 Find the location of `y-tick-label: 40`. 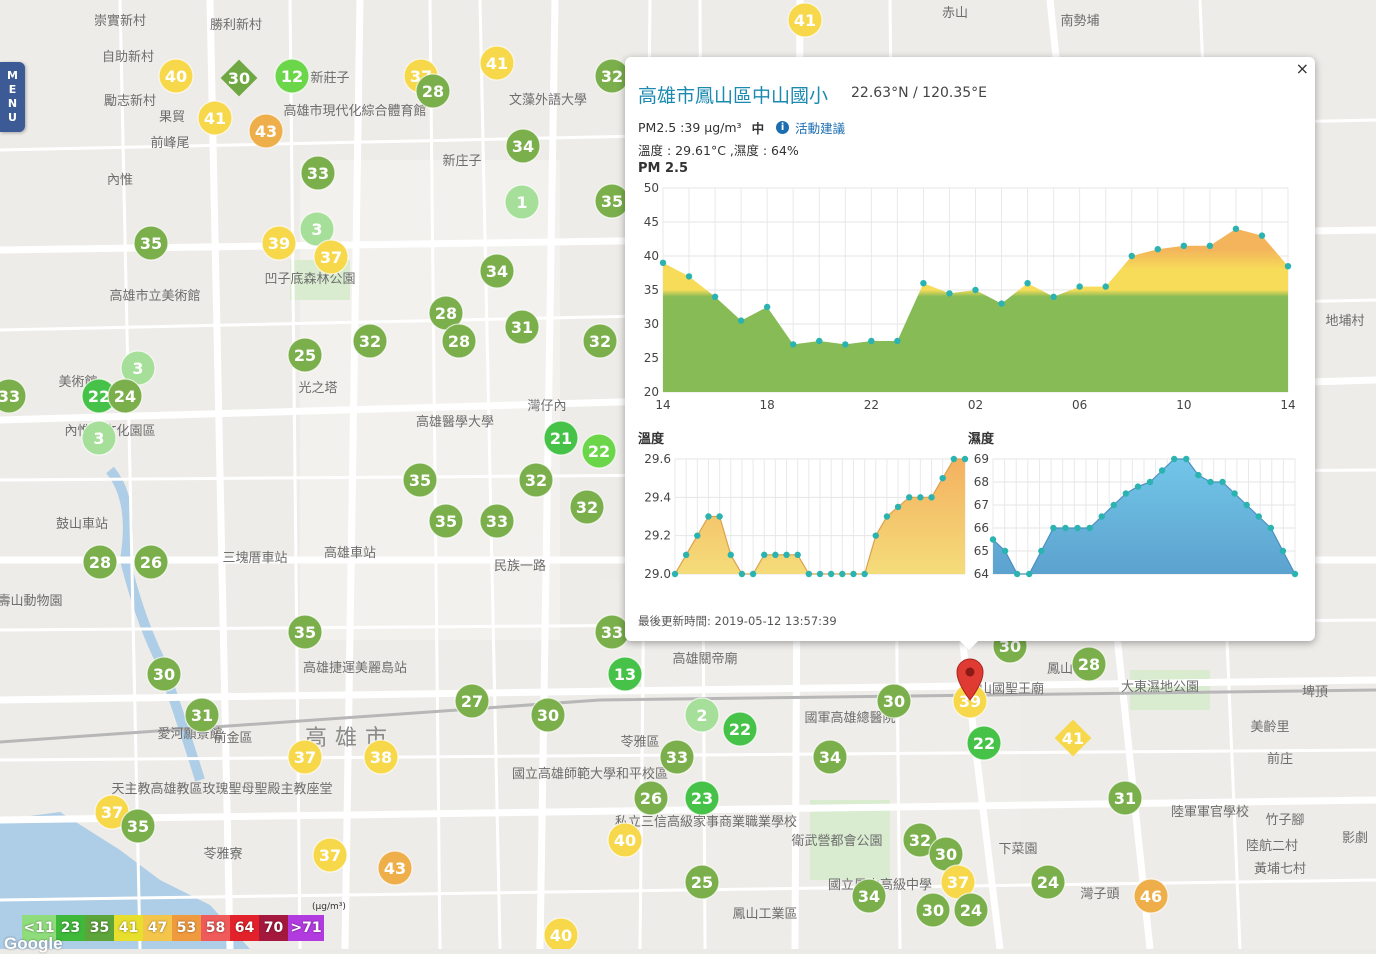

y-tick-label: 40 is located at coordinates (651, 256).